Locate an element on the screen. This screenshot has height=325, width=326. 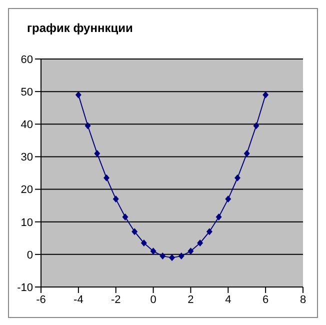
y-tick-label: 0 is located at coordinates (29, 255).